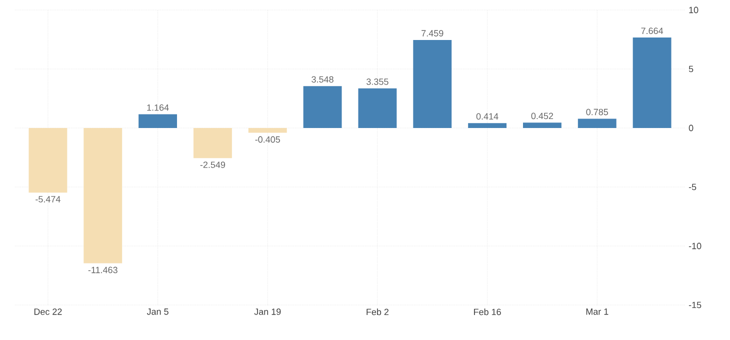 This screenshot has height=340, width=730. Describe the element at coordinates (377, 312) in the screenshot. I see `x-tick-label: Feb 2` at that location.